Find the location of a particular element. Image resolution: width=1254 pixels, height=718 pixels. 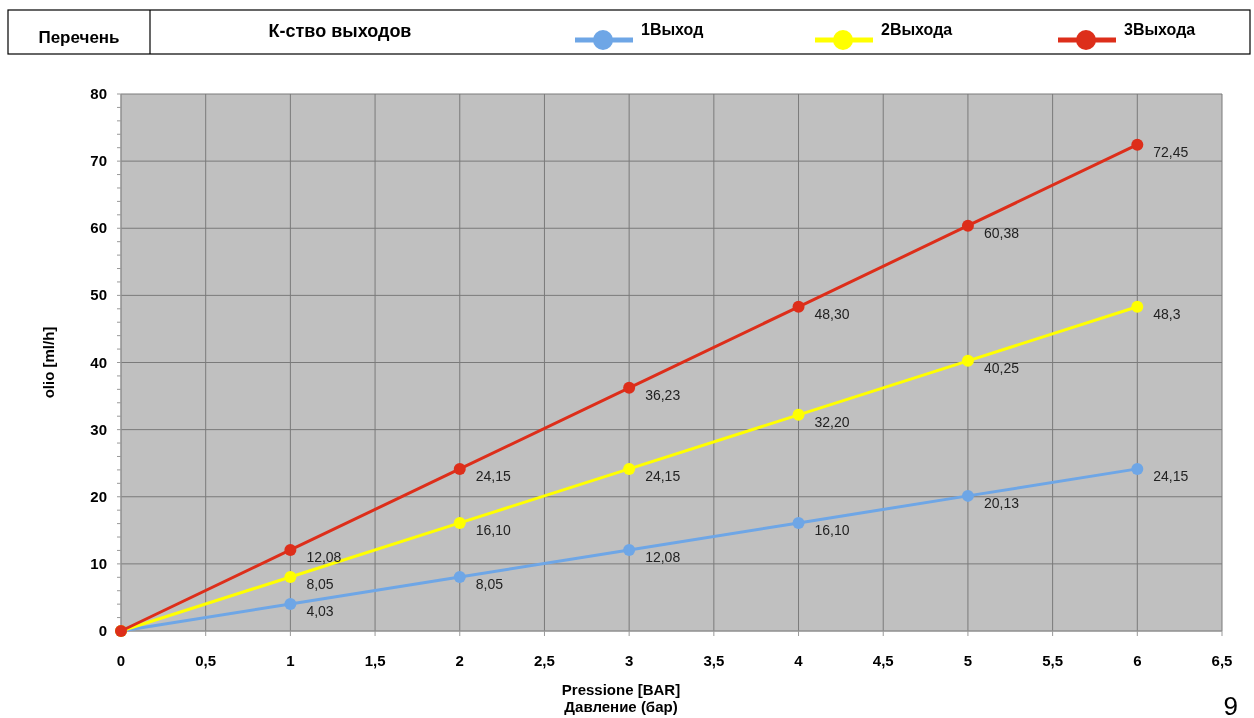

x-tick-label: 1,5 is located at coordinates (375, 660).